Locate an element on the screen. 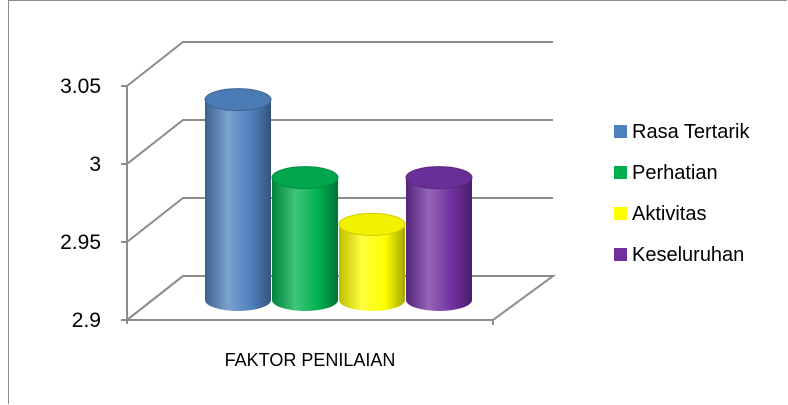  legend-label: Rasa Tertarik is located at coordinates (691, 132).